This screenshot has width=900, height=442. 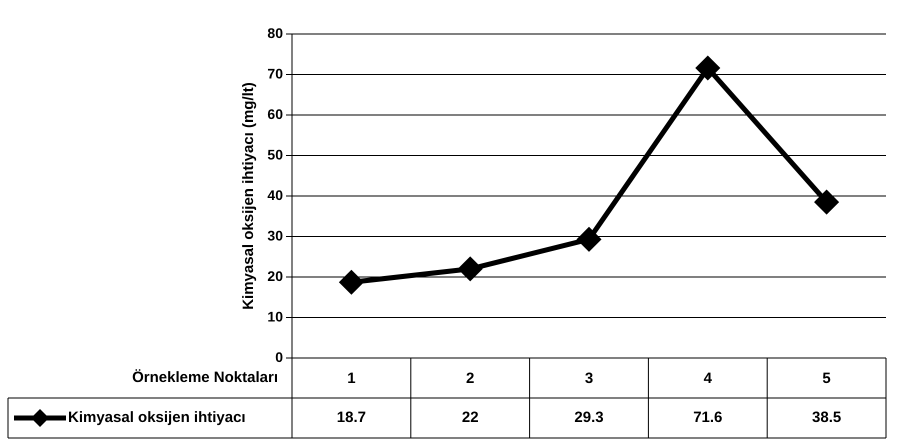 What do you see at coordinates (589, 379) in the screenshot?
I see `x-tick-label: 3` at bounding box center [589, 379].